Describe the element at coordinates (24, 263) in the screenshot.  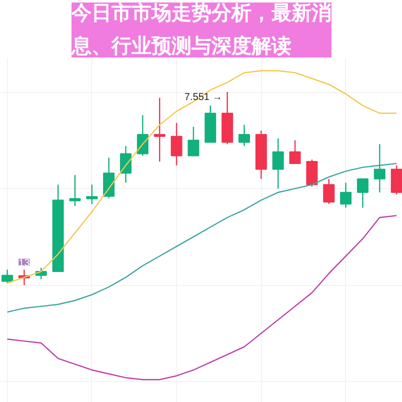
I see `annotation: 13` at that location.